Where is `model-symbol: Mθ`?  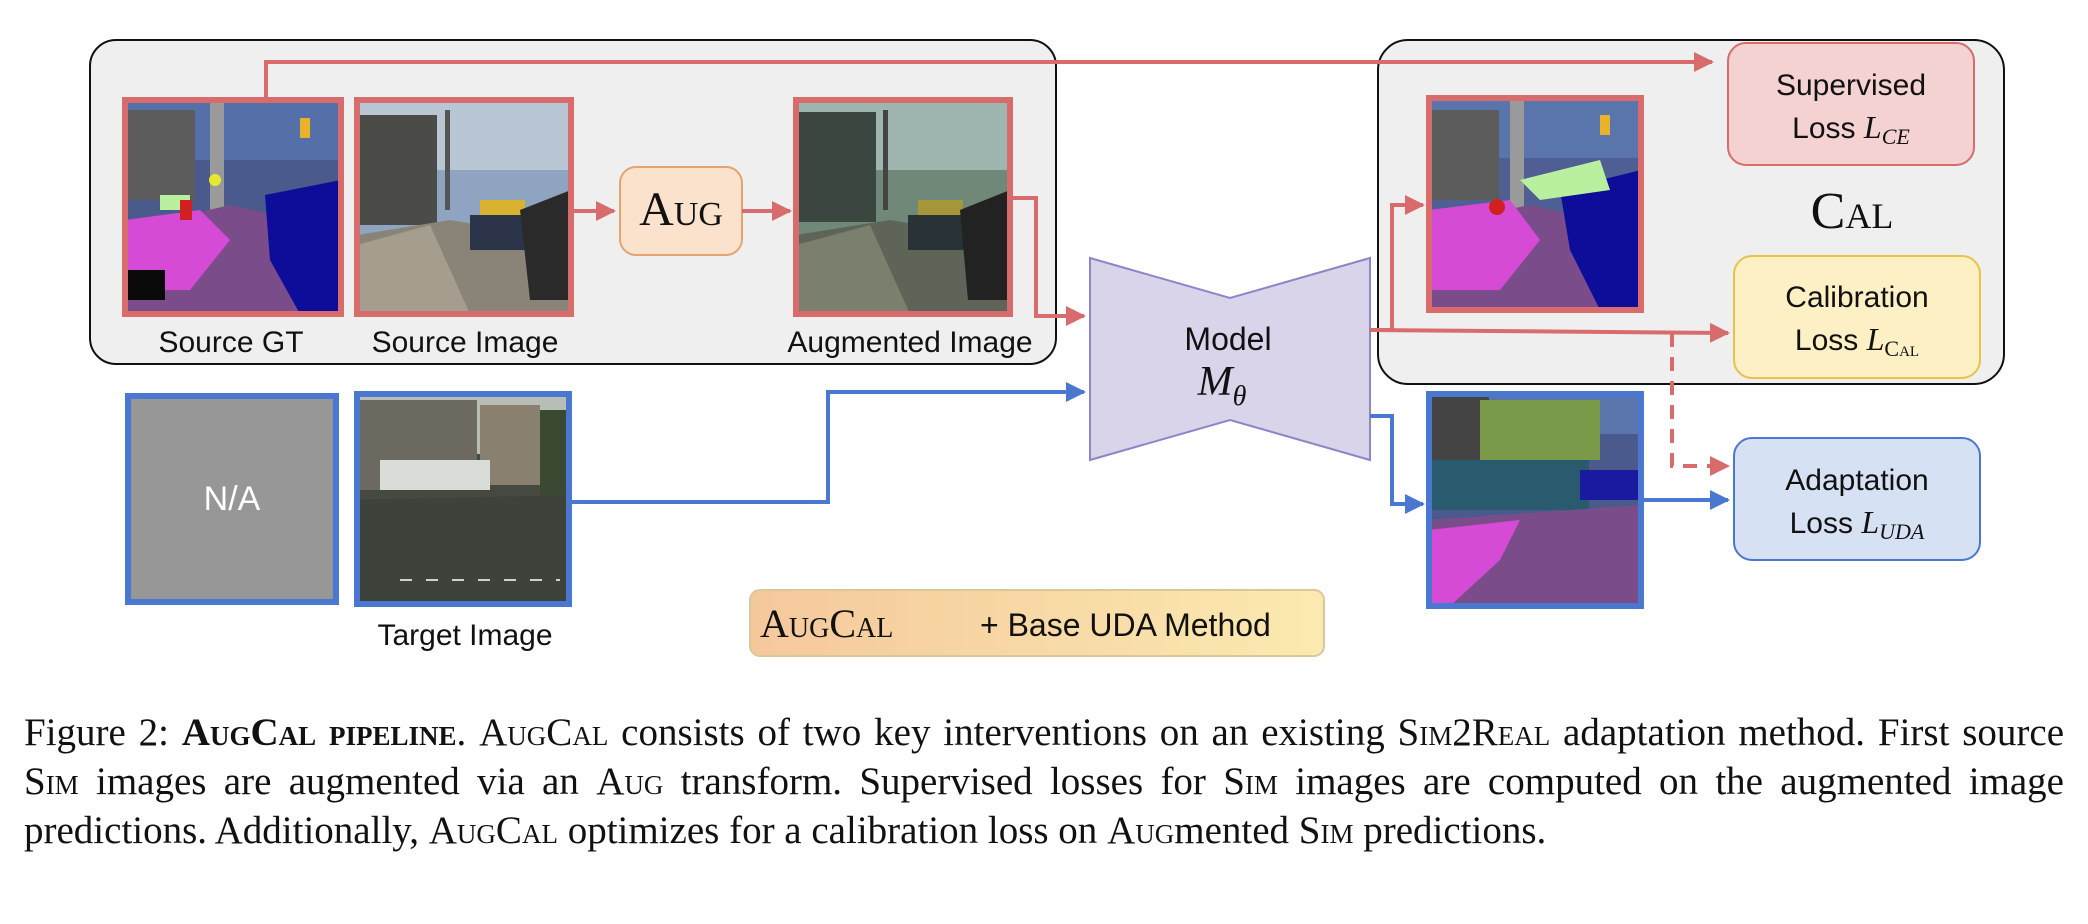 model-symbol: Mθ is located at coordinates (1222, 385).